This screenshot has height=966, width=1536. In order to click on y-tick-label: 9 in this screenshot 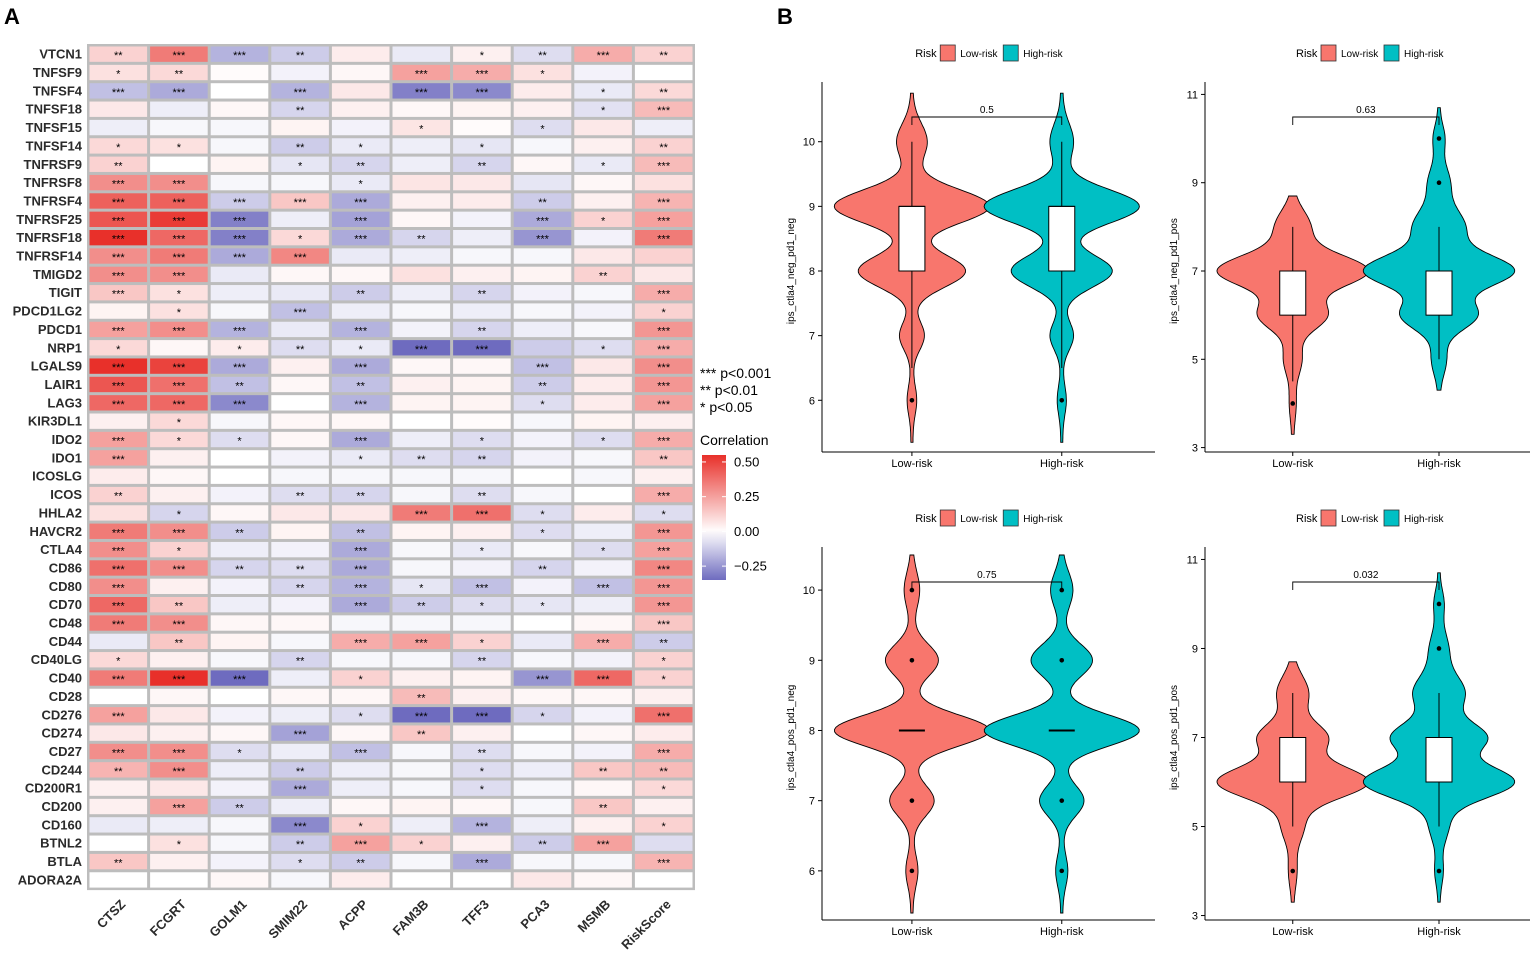, I will do `click(1195, 649)`.